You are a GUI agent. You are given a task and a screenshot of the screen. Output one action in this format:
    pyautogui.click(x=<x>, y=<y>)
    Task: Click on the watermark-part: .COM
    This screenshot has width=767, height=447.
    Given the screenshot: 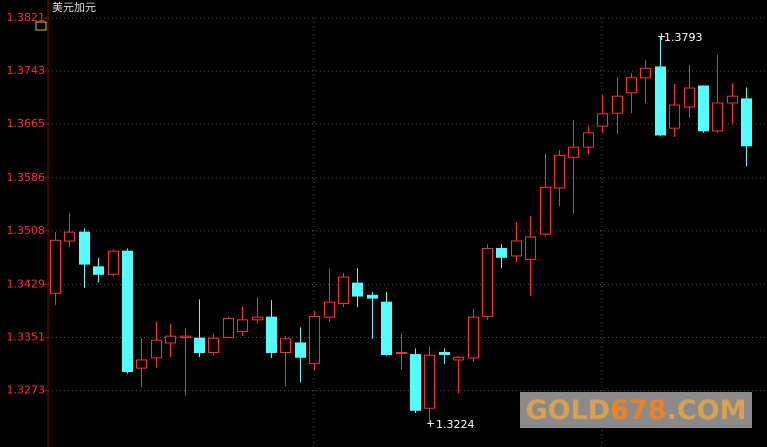 What is the action you would take?
    pyautogui.click(x=707, y=410)
    